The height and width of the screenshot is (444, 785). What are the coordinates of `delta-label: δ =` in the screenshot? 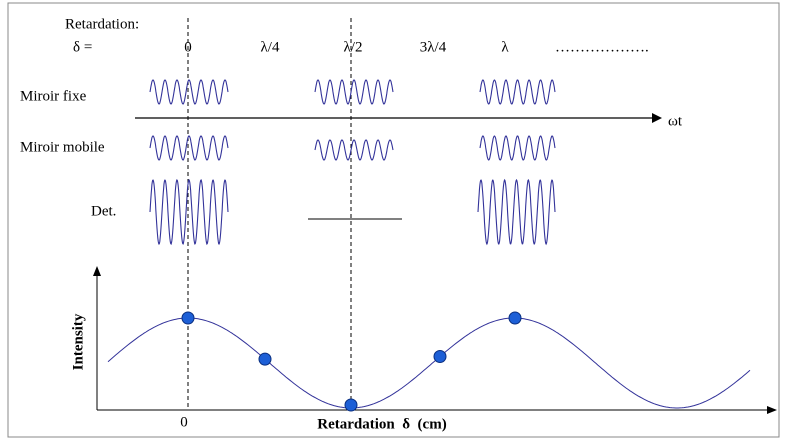 It's located at (82, 47).